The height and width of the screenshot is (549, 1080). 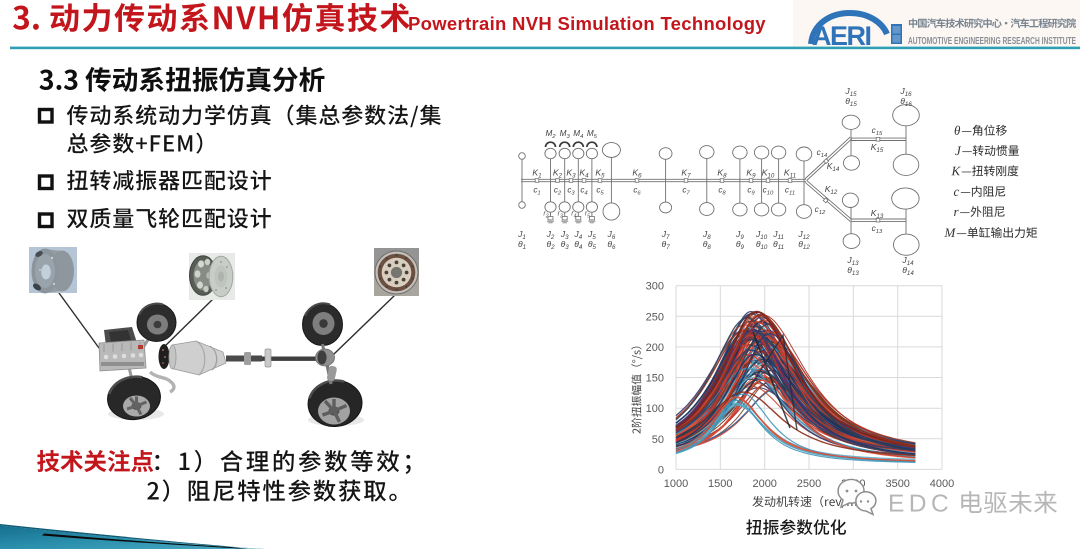 I want to click on svg-text: c14, so click(x=822, y=153).